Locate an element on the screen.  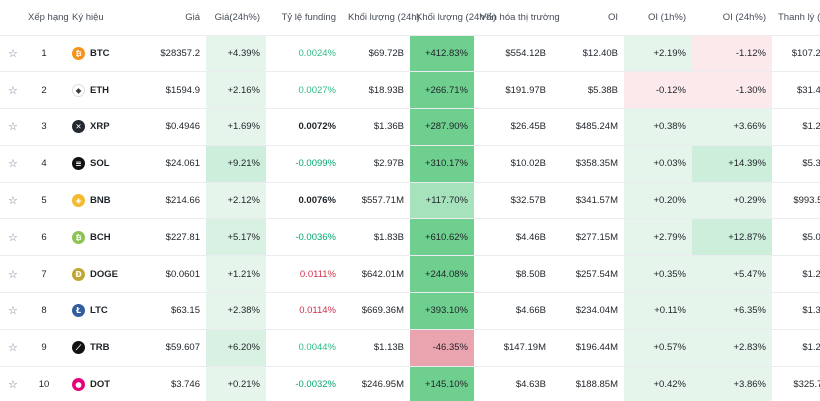
symbol-label: SOL is located at coordinates (100, 164).